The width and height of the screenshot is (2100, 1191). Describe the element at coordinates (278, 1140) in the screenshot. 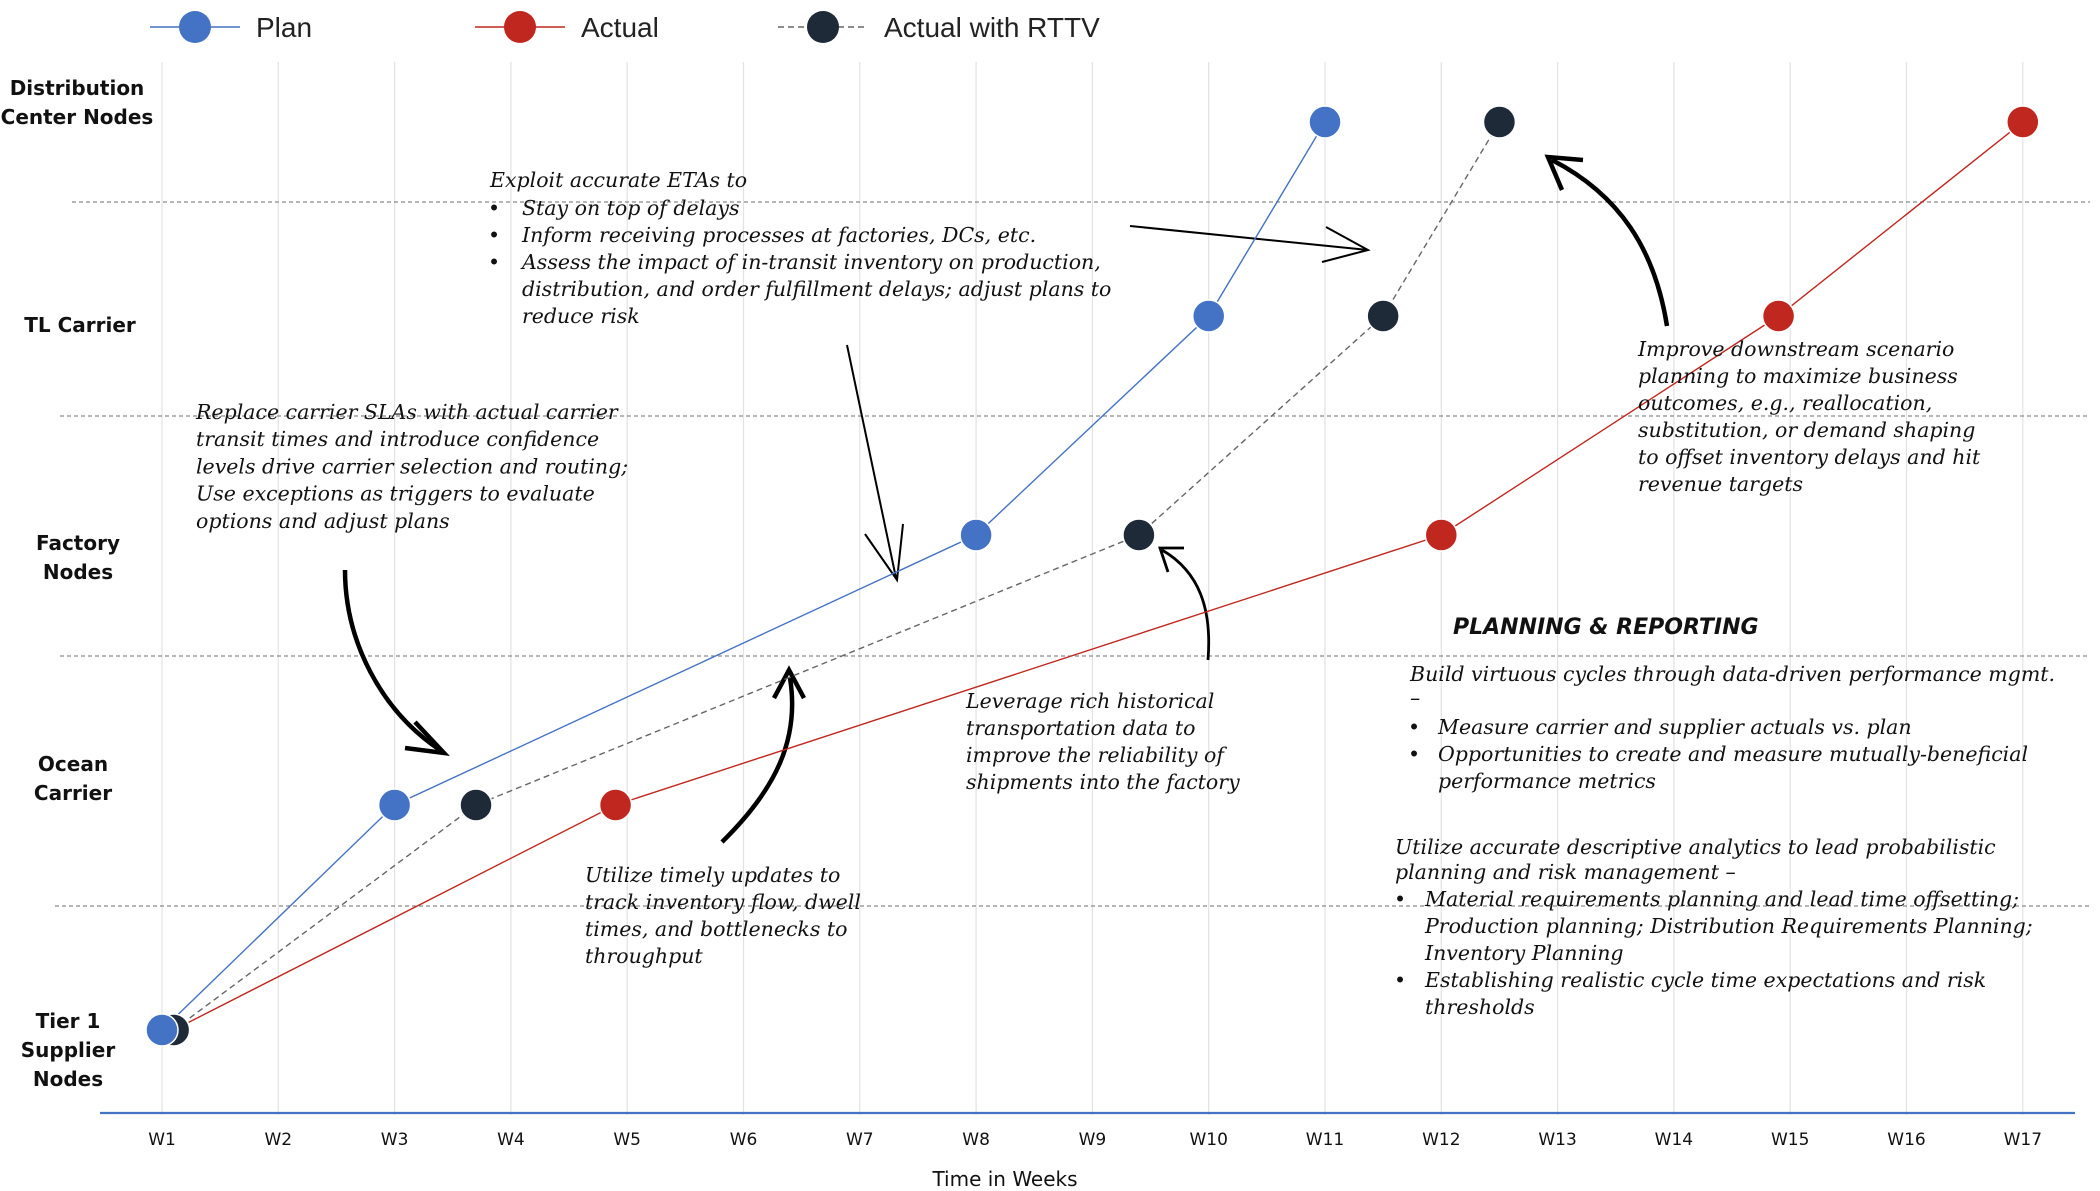

I see `tick-label-w2: W2` at that location.